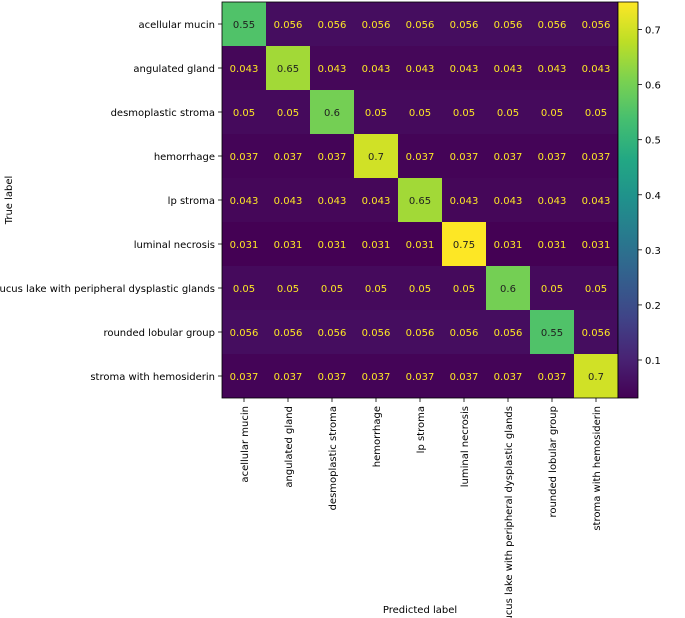 The height and width of the screenshot is (618, 685). What do you see at coordinates (653, 196) in the screenshot?
I see `colorbar-tick-label: 0.4` at bounding box center [653, 196].